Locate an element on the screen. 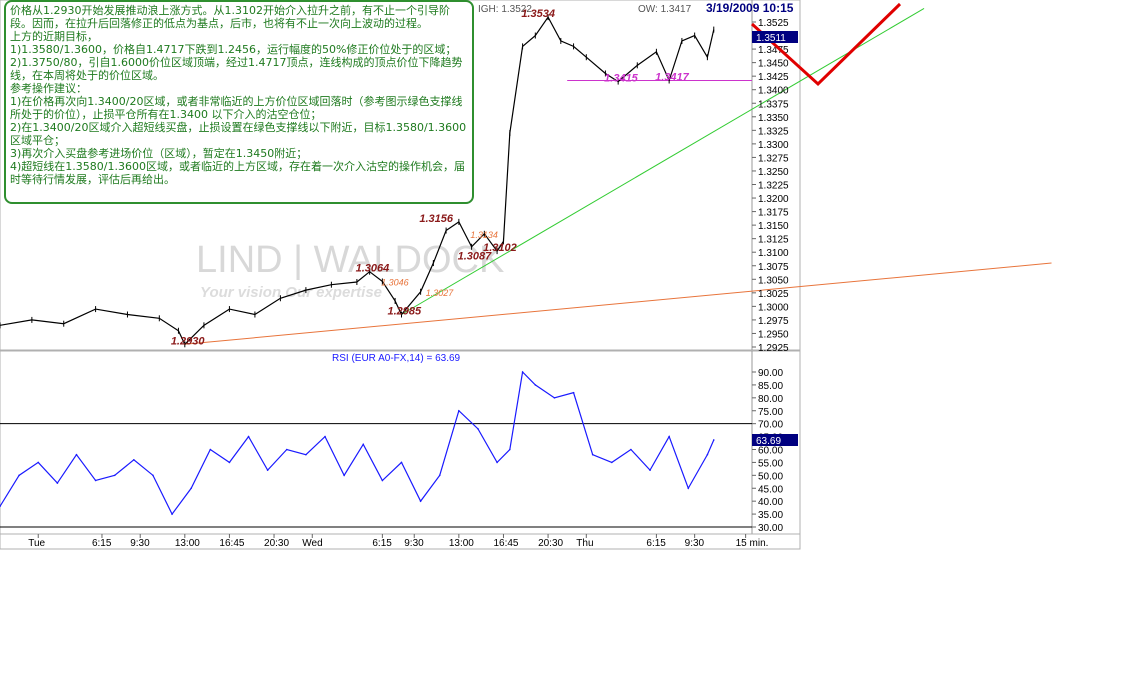 The width and height of the screenshot is (1148, 677). price-tick-label: 1.3075 is located at coordinates (773, 267).